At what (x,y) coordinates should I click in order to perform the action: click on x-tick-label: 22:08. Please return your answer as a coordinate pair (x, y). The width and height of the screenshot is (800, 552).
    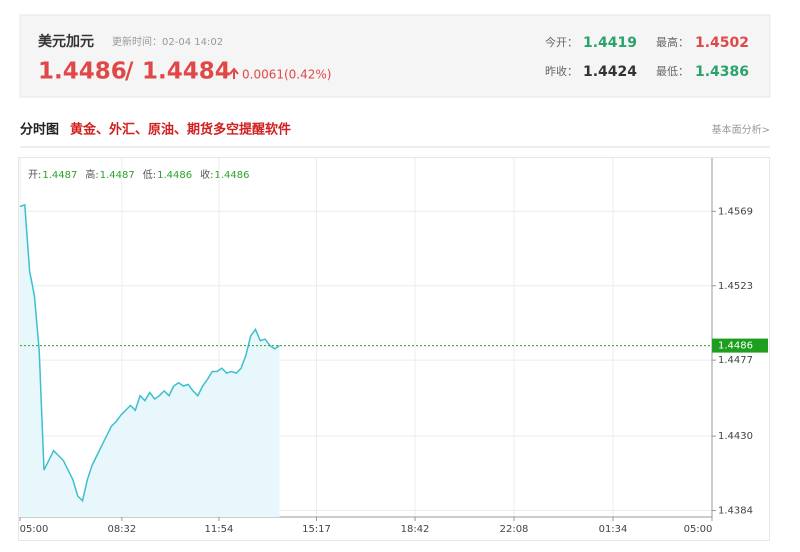
    Looking at the image, I should click on (514, 529).